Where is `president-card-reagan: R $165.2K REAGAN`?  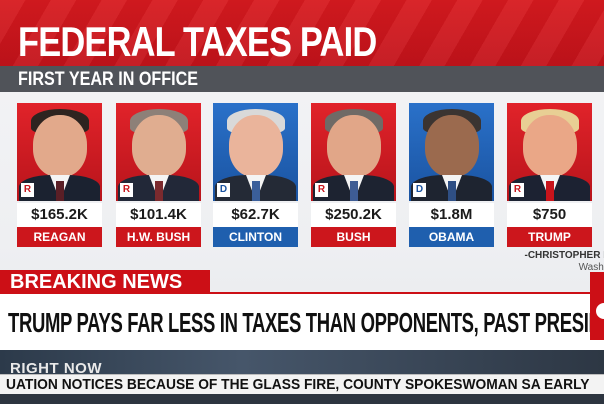
president-card-reagan: R $165.2K REAGAN is located at coordinates (59, 175).